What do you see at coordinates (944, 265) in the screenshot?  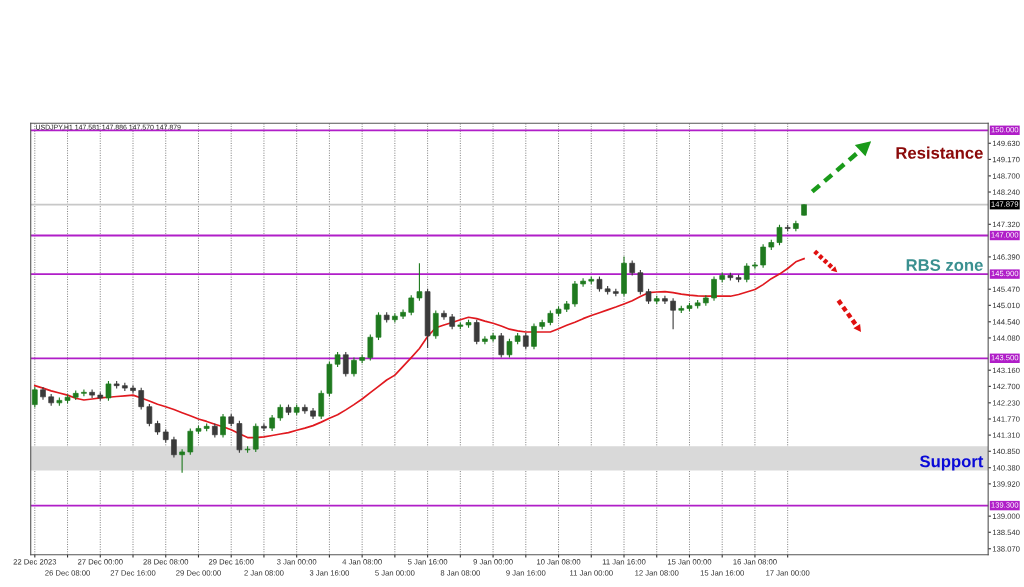 I see `annotation: RBS zone` at bounding box center [944, 265].